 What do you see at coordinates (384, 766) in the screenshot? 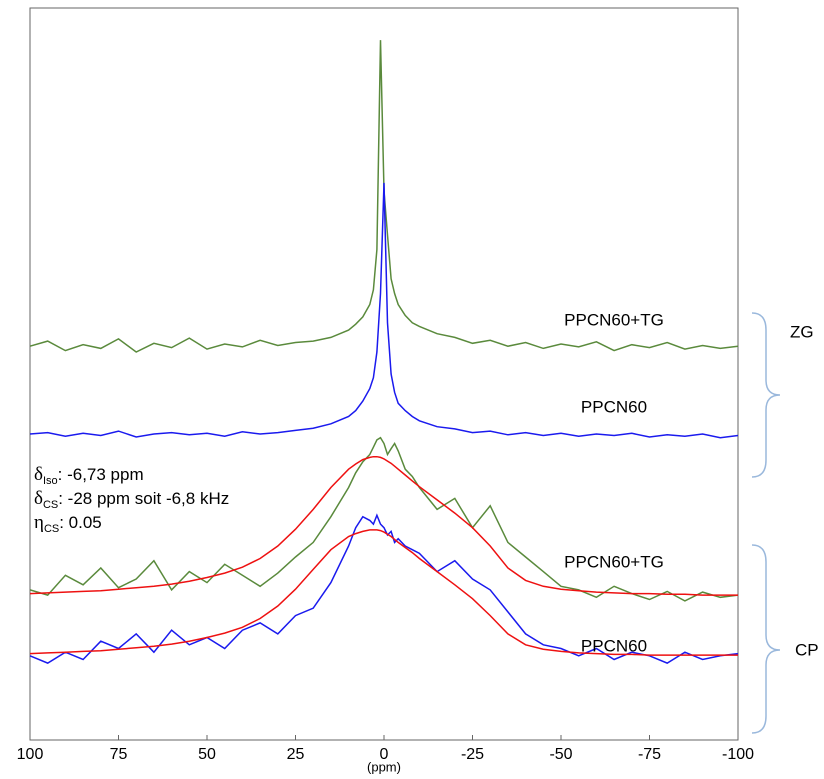
I see `x-axis-label: (ppm)` at bounding box center [384, 766].